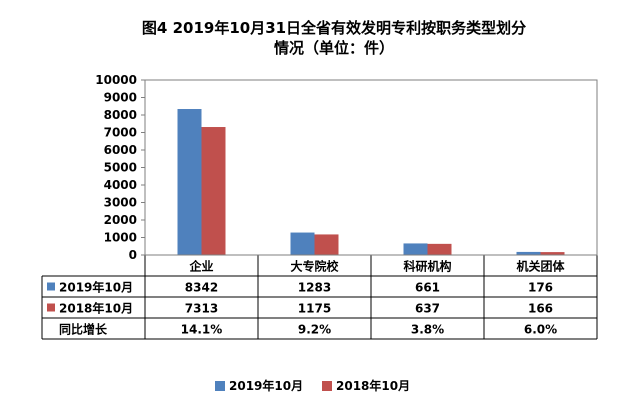  Describe the element at coordinates (427, 288) in the screenshot. I see `data-label: 661` at that location.